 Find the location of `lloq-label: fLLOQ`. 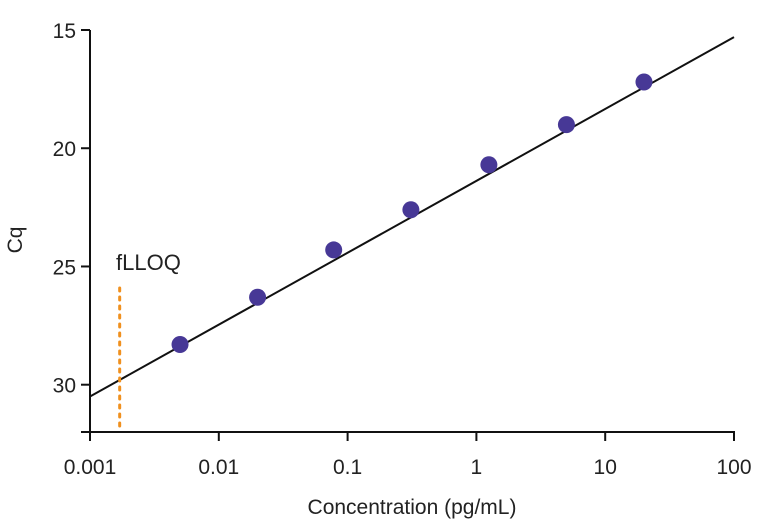

lloq-label: fLLOQ is located at coordinates (148, 262).